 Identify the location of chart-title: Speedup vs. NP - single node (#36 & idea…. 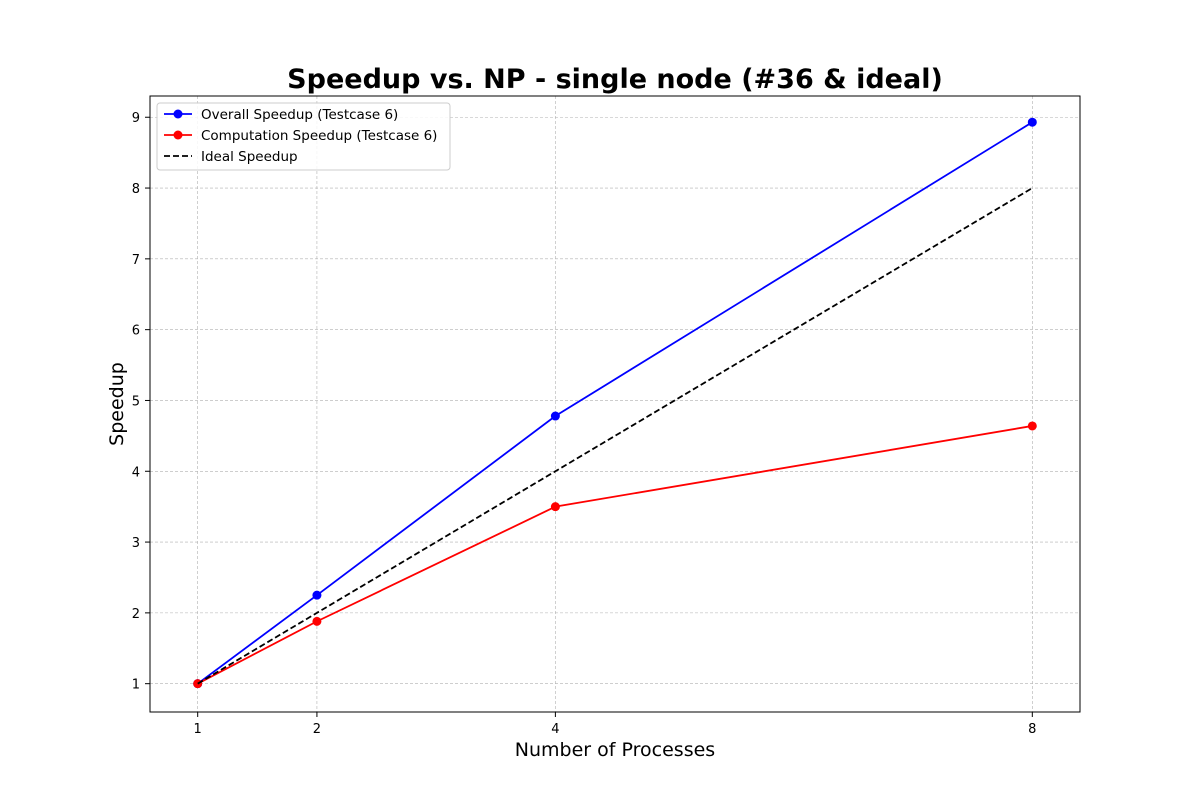
(615, 79).